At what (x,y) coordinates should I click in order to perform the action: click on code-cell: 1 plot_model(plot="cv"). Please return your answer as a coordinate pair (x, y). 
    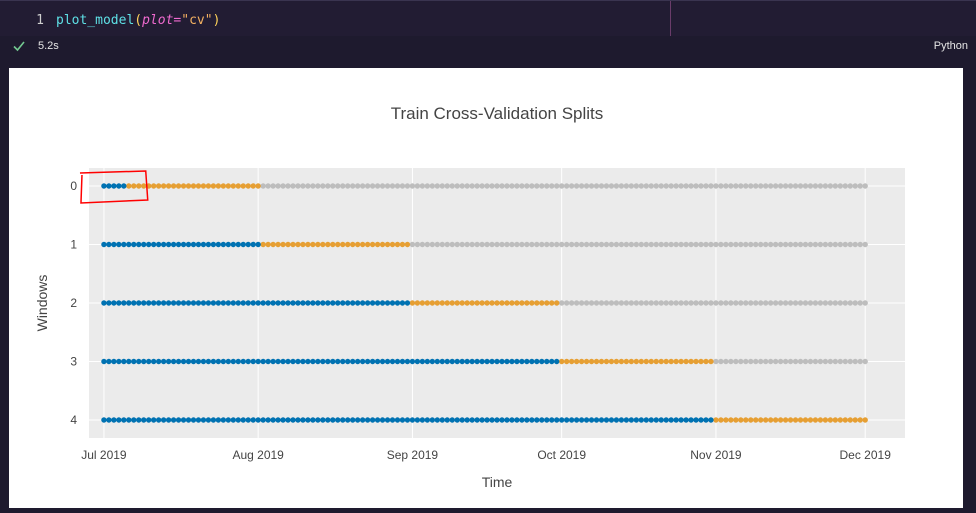
    Looking at the image, I should click on (488, 18).